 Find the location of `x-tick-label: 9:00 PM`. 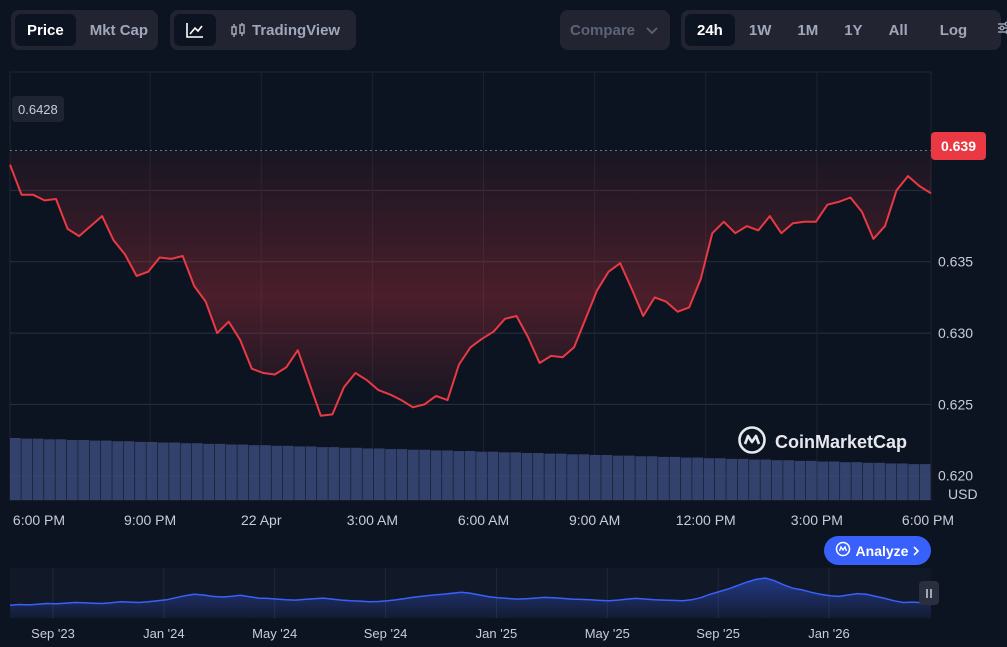

x-tick-label: 9:00 PM is located at coordinates (150, 520).